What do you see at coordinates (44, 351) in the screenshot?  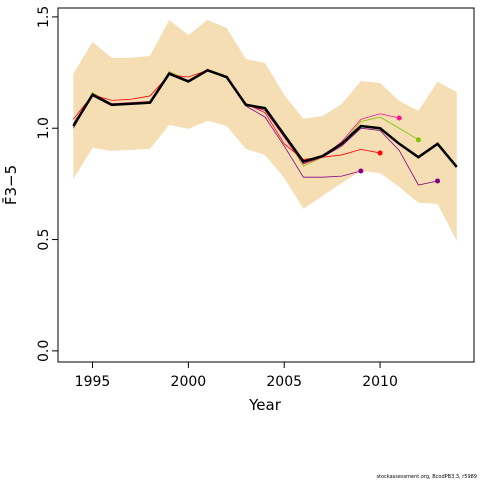 I see `y-tick-label: 0.0` at bounding box center [44, 351].